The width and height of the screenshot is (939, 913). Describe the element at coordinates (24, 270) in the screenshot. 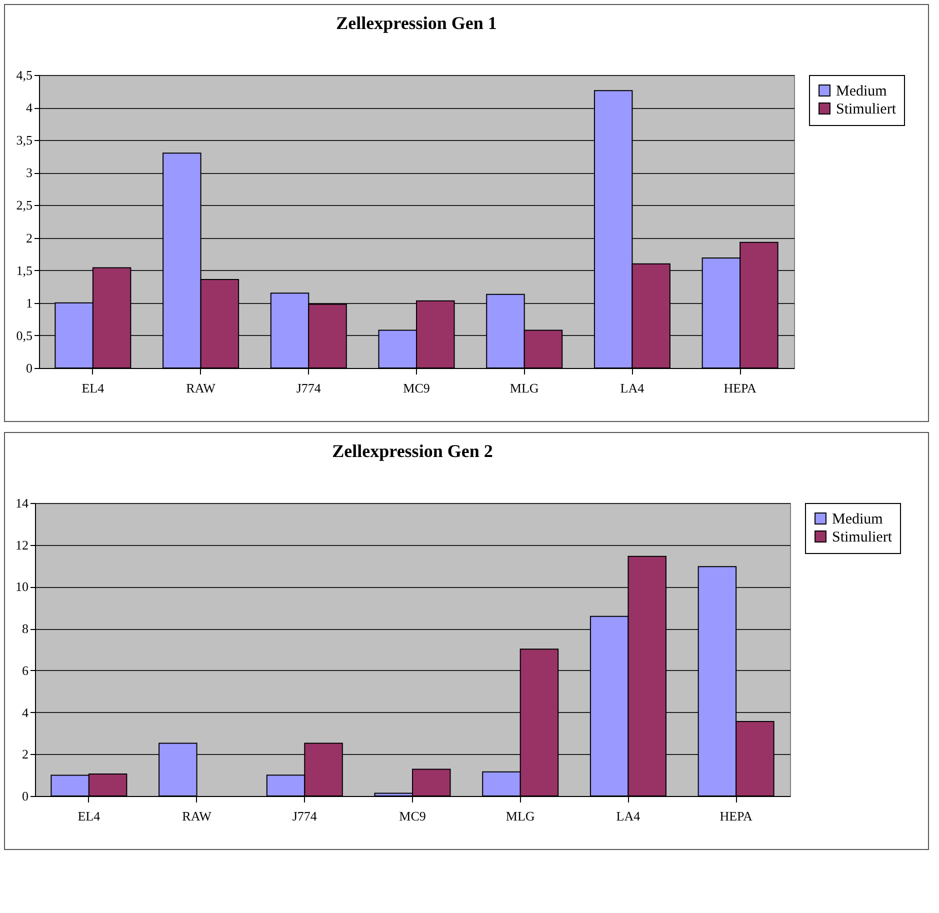

I see `y-tick-label: 1,5` at that location.